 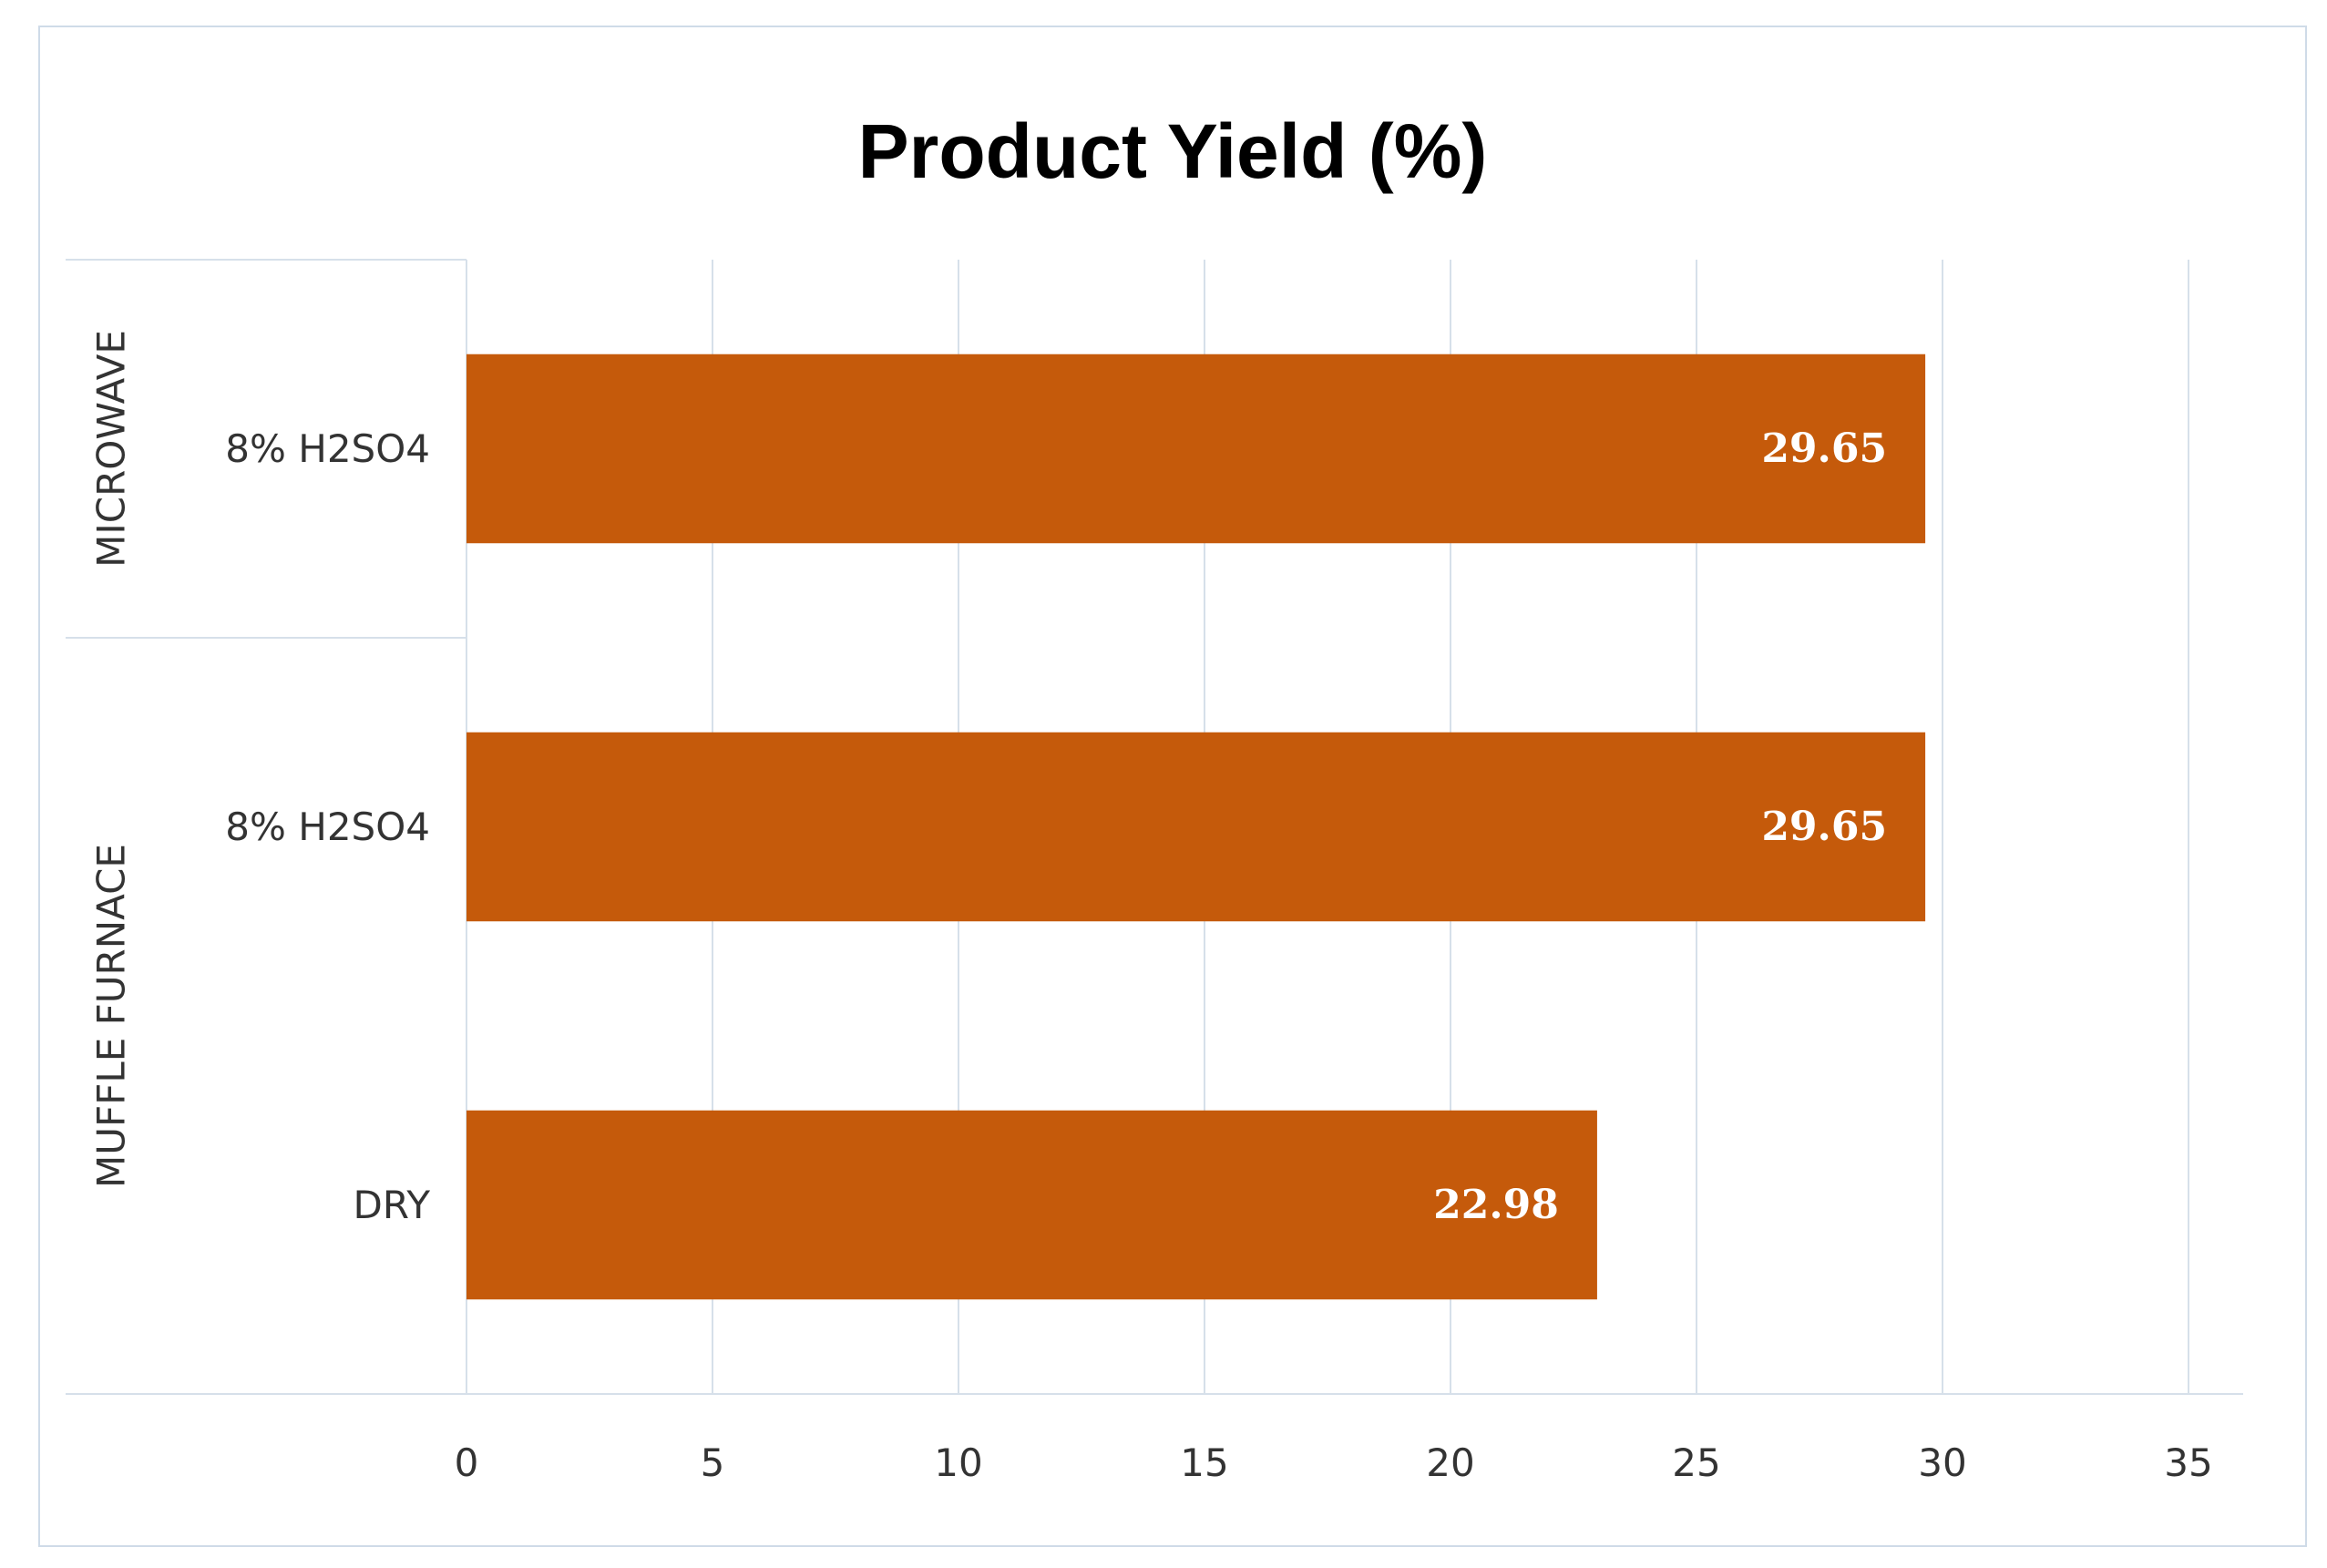 I want to click on data-labels: 29.65 29.65 22.98, so click(x=1660, y=826).